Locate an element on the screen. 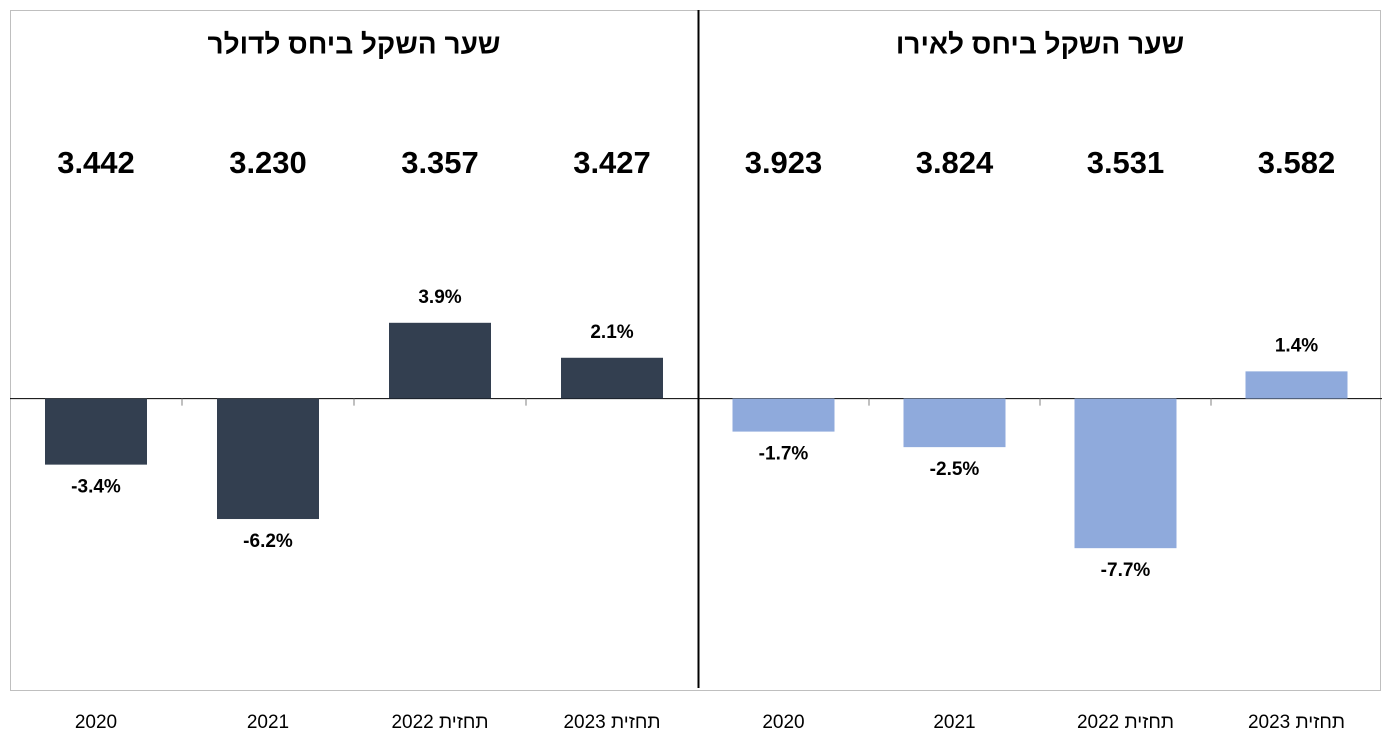  value-label: -6.2% is located at coordinates (268, 541).